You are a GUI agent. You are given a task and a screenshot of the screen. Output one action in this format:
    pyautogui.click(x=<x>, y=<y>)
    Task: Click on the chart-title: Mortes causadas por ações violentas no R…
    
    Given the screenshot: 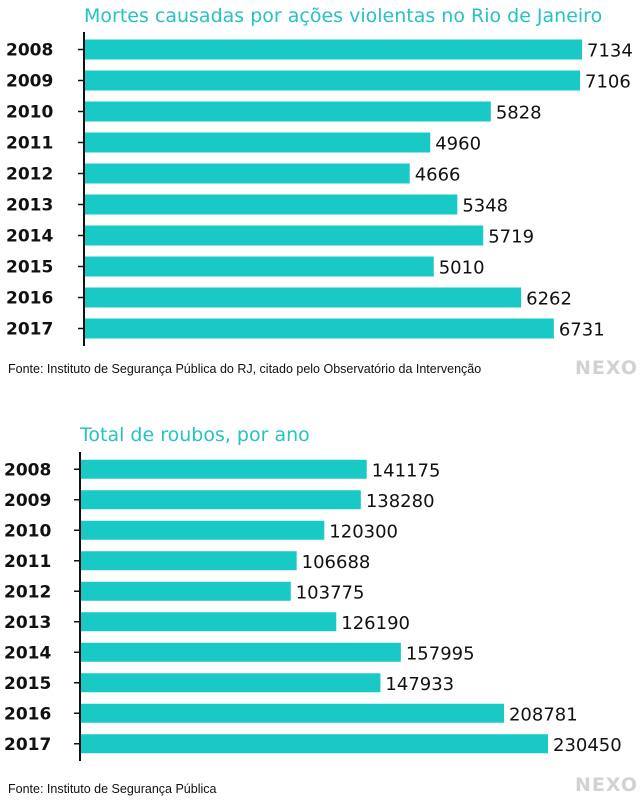 What is the action you would take?
    pyautogui.click(x=343, y=16)
    